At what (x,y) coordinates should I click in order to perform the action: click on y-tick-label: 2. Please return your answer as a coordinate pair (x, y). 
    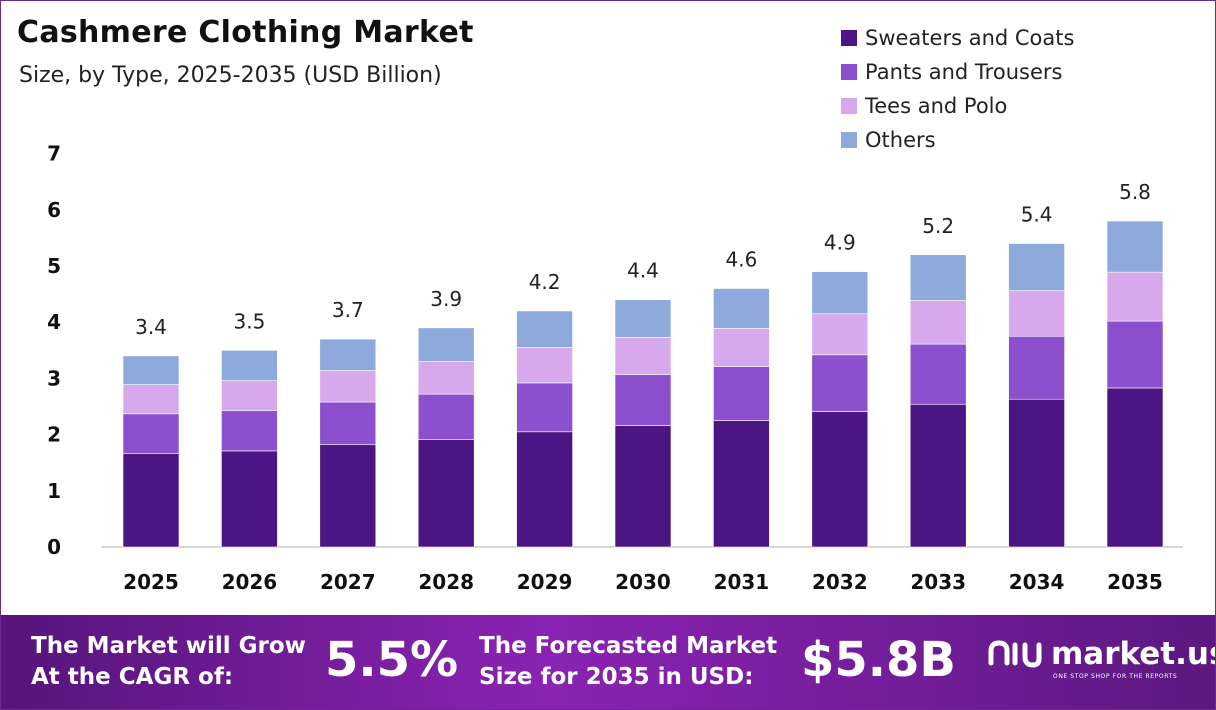
    Looking at the image, I should click on (54, 435).